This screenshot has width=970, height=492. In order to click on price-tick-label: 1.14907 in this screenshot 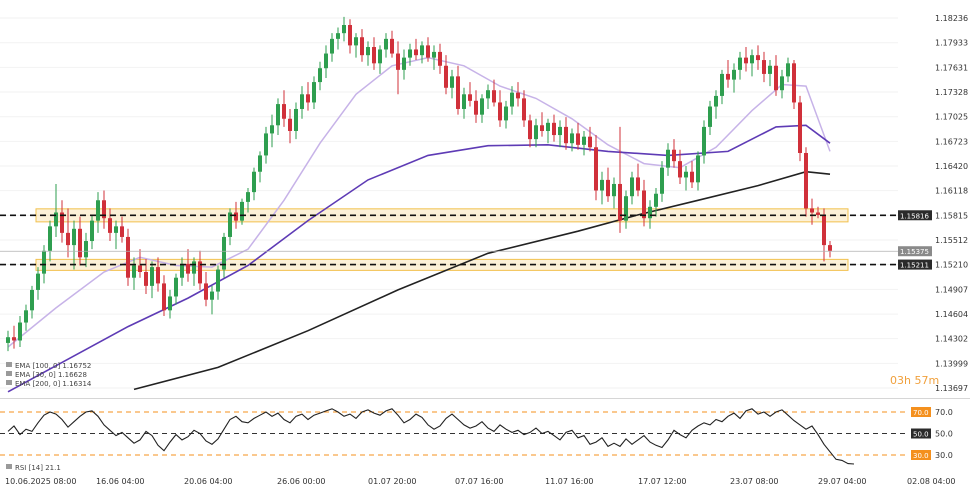, I will do `click(951, 289)`.